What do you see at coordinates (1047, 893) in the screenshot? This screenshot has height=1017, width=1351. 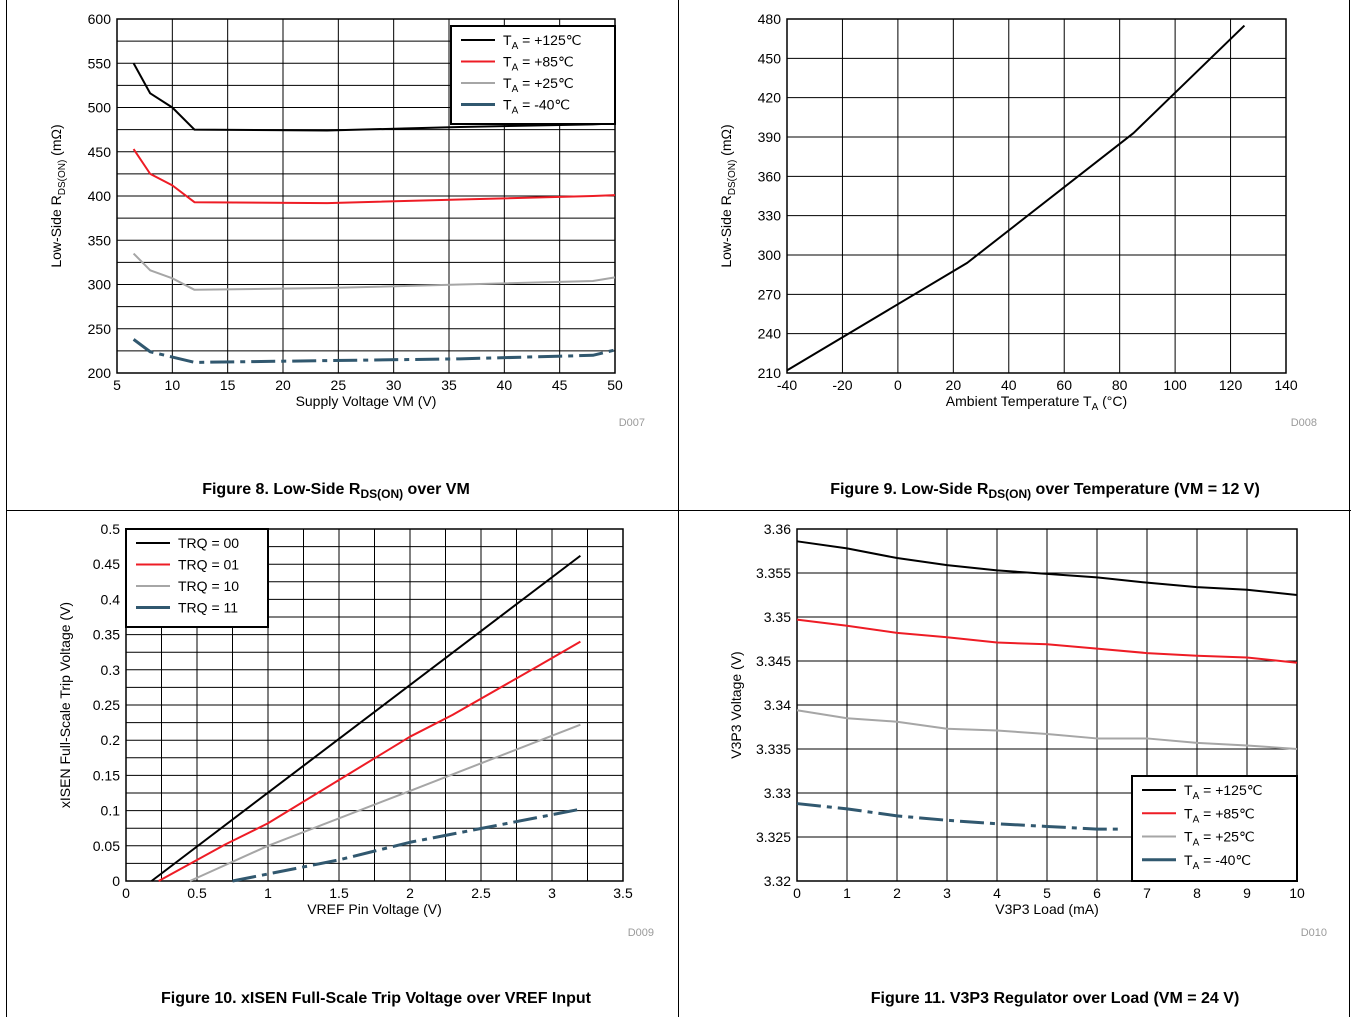 I see `x-tick-label: 5` at bounding box center [1047, 893].